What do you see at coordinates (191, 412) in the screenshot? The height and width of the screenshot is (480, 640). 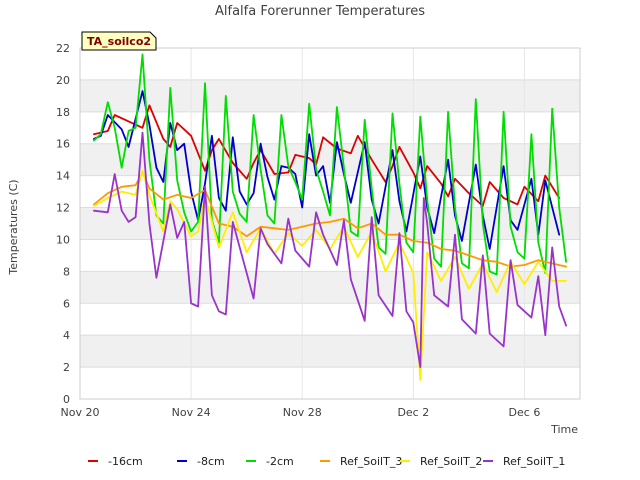 I see `x-tick-label: Nov 24` at bounding box center [191, 412].